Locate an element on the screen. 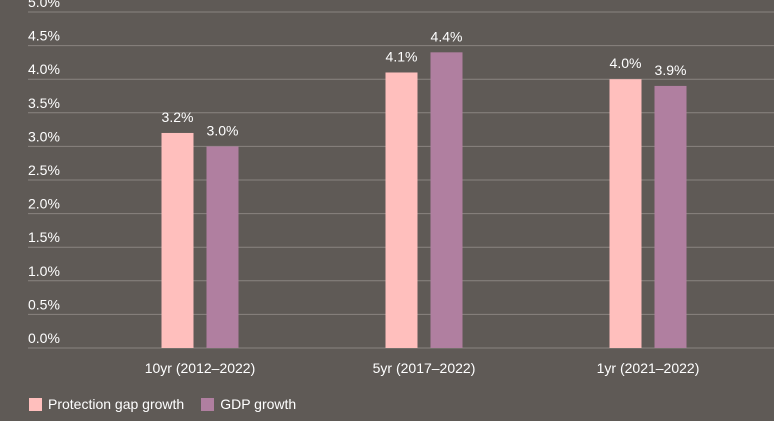 The height and width of the screenshot is (421, 774). y-tick-label: 0.0% is located at coordinates (44, 338).